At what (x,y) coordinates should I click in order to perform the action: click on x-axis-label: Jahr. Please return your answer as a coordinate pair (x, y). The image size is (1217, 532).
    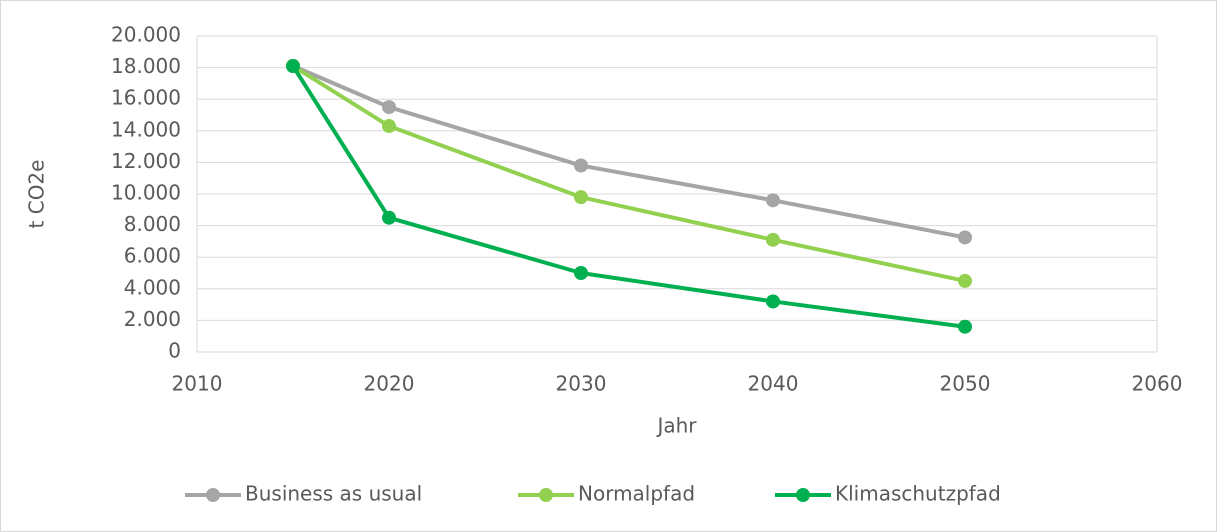
    Looking at the image, I should click on (676, 426).